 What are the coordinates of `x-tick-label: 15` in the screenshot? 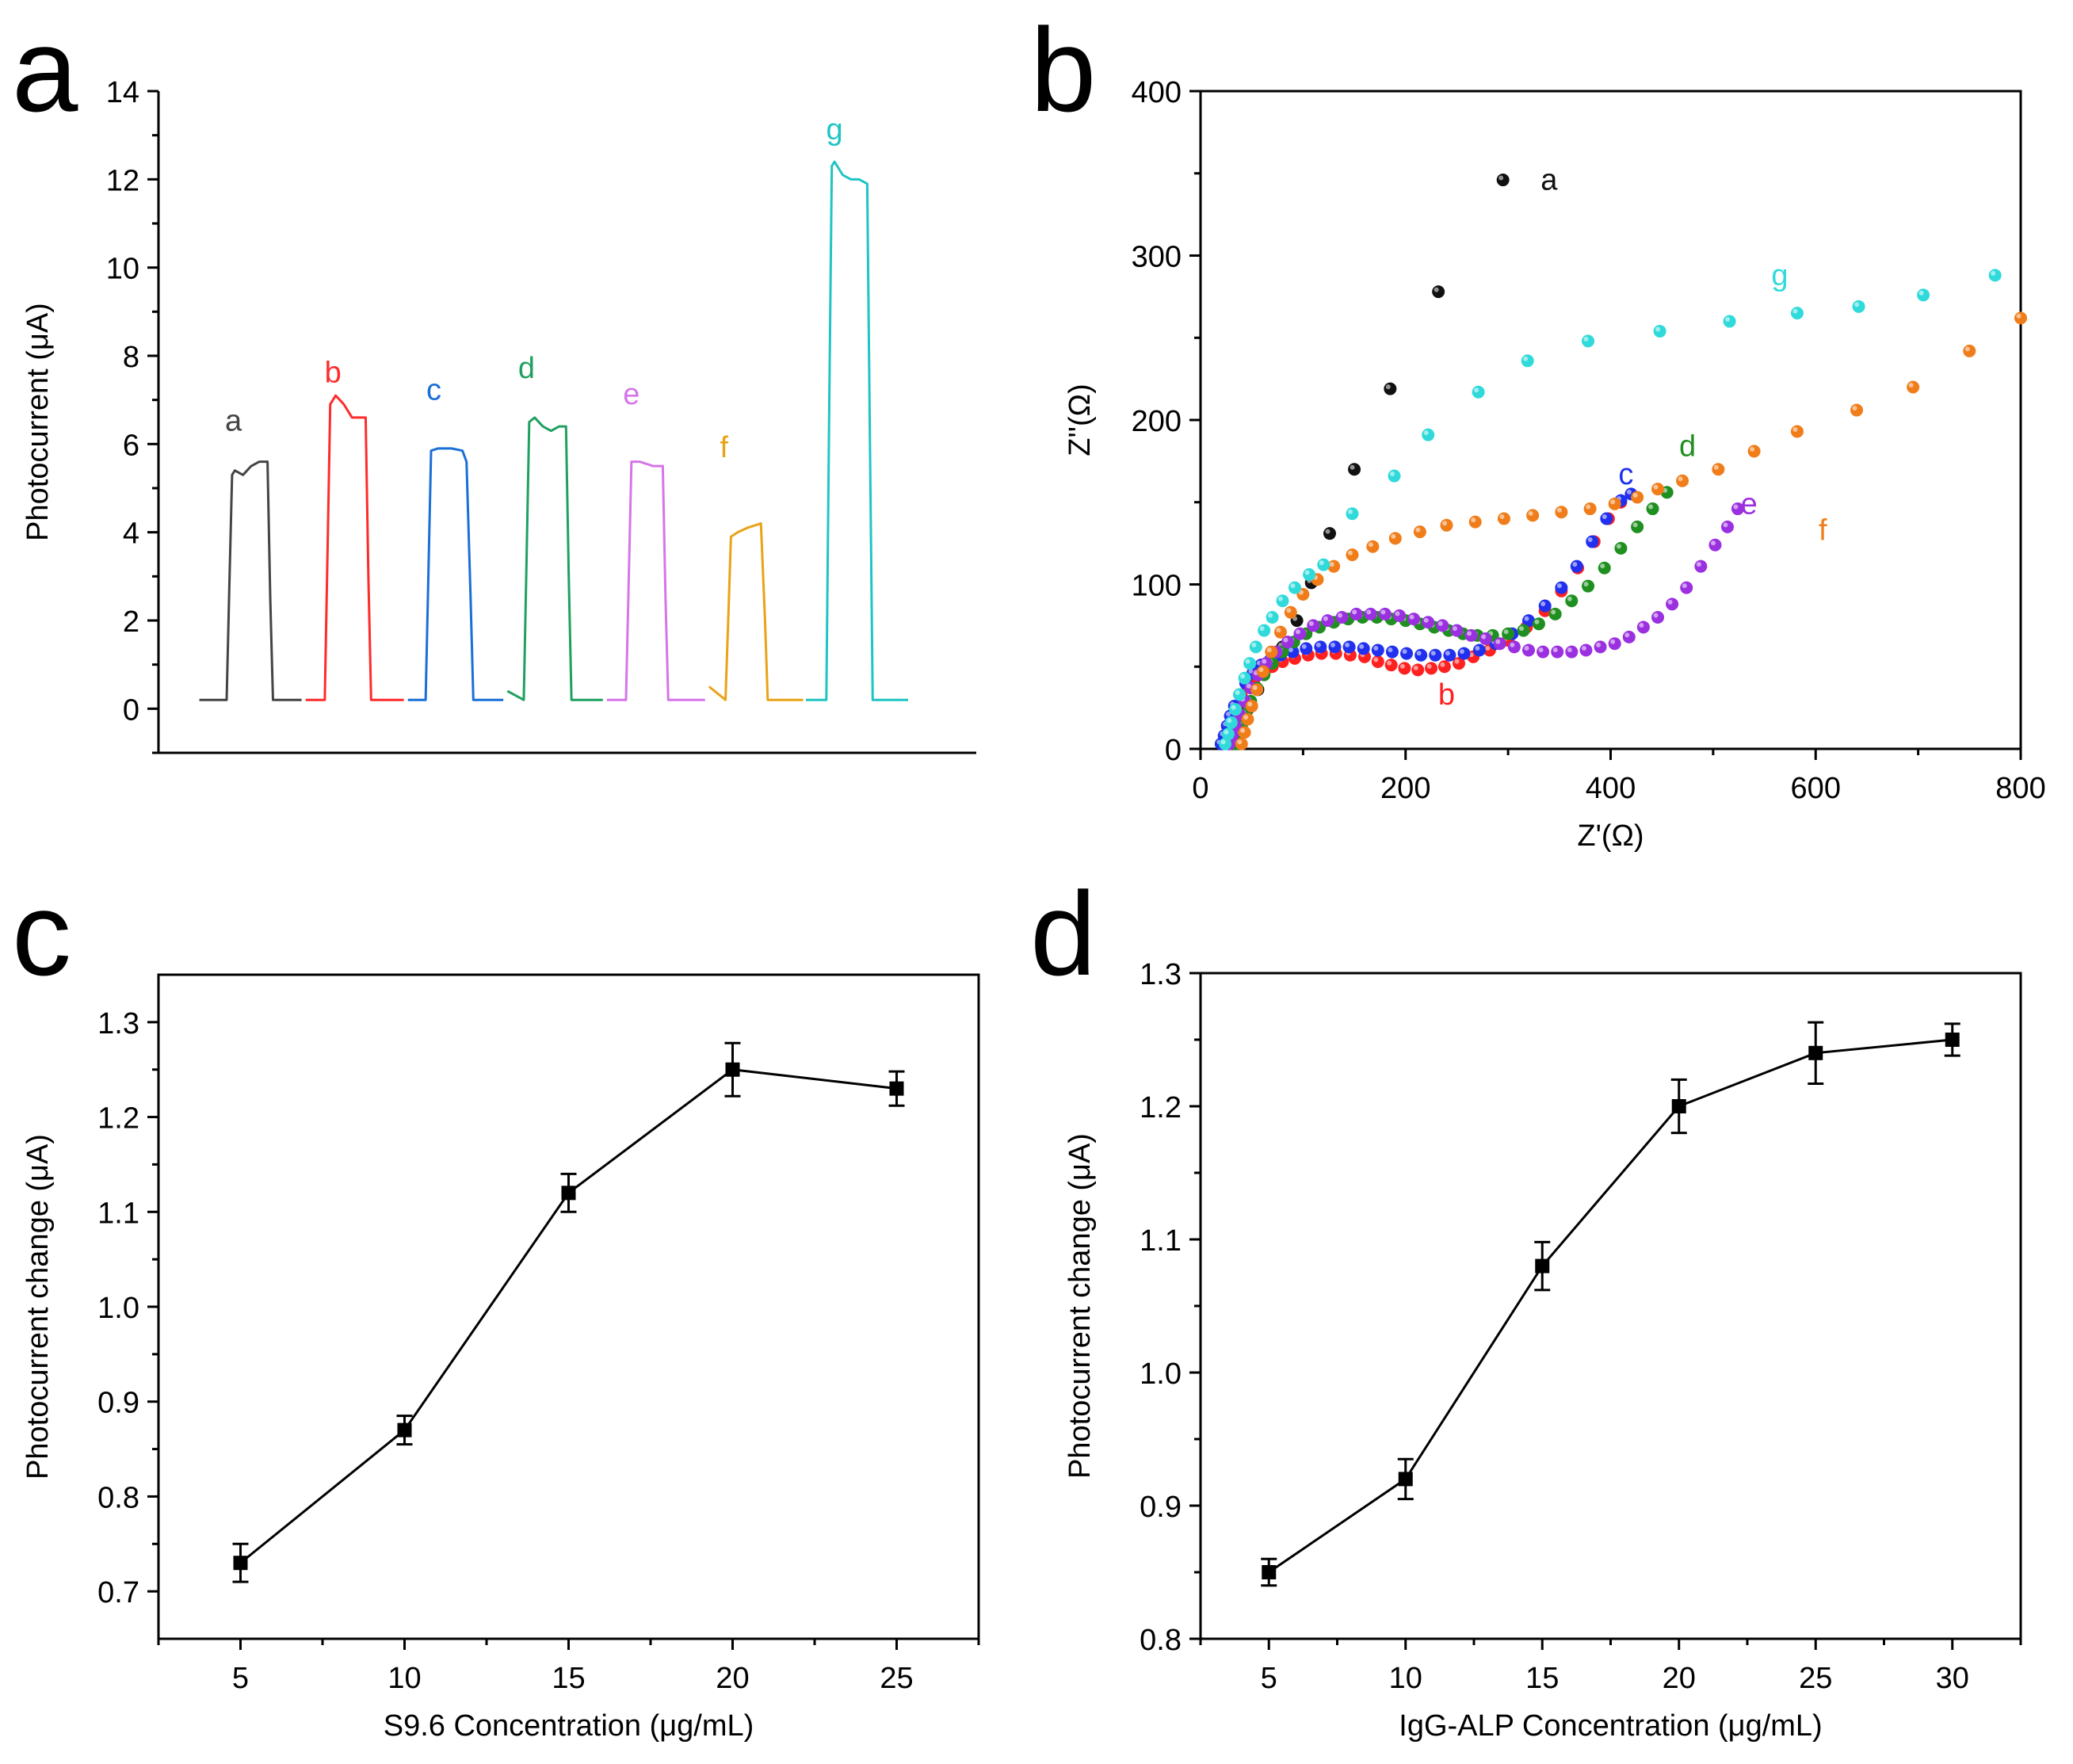 It's located at (1542, 1678).